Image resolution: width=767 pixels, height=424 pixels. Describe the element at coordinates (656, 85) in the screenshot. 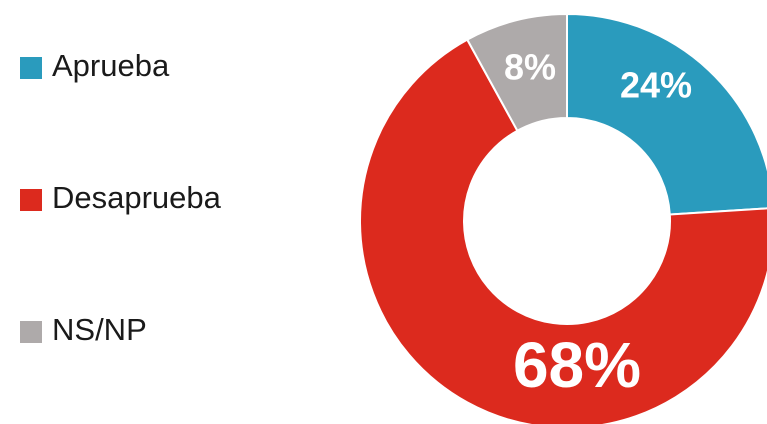

I see `value-label: 24%` at that location.